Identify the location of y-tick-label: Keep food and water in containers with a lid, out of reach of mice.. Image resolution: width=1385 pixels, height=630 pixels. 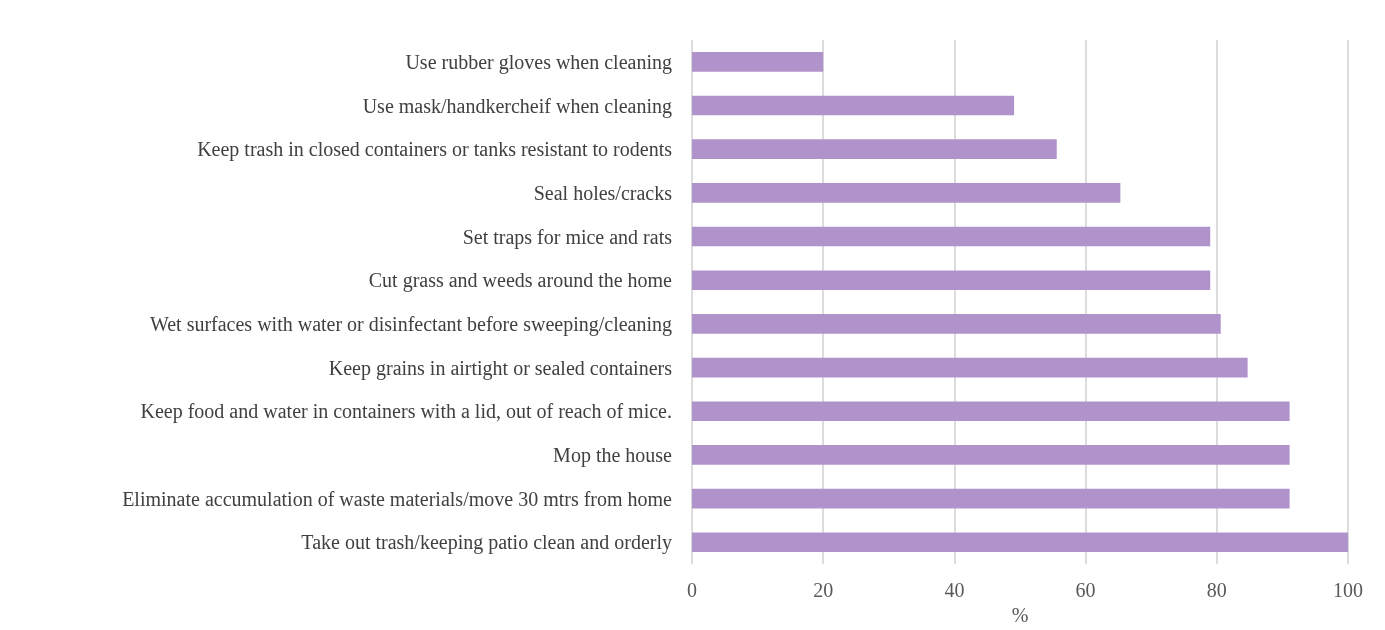
(406, 412).